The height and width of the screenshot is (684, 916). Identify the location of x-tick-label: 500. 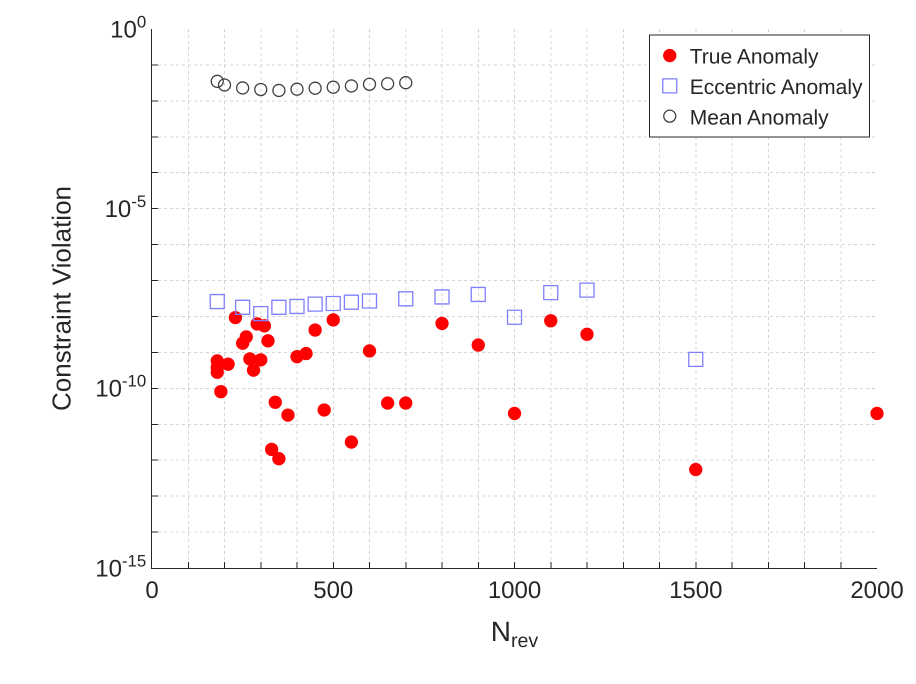
(333, 590).